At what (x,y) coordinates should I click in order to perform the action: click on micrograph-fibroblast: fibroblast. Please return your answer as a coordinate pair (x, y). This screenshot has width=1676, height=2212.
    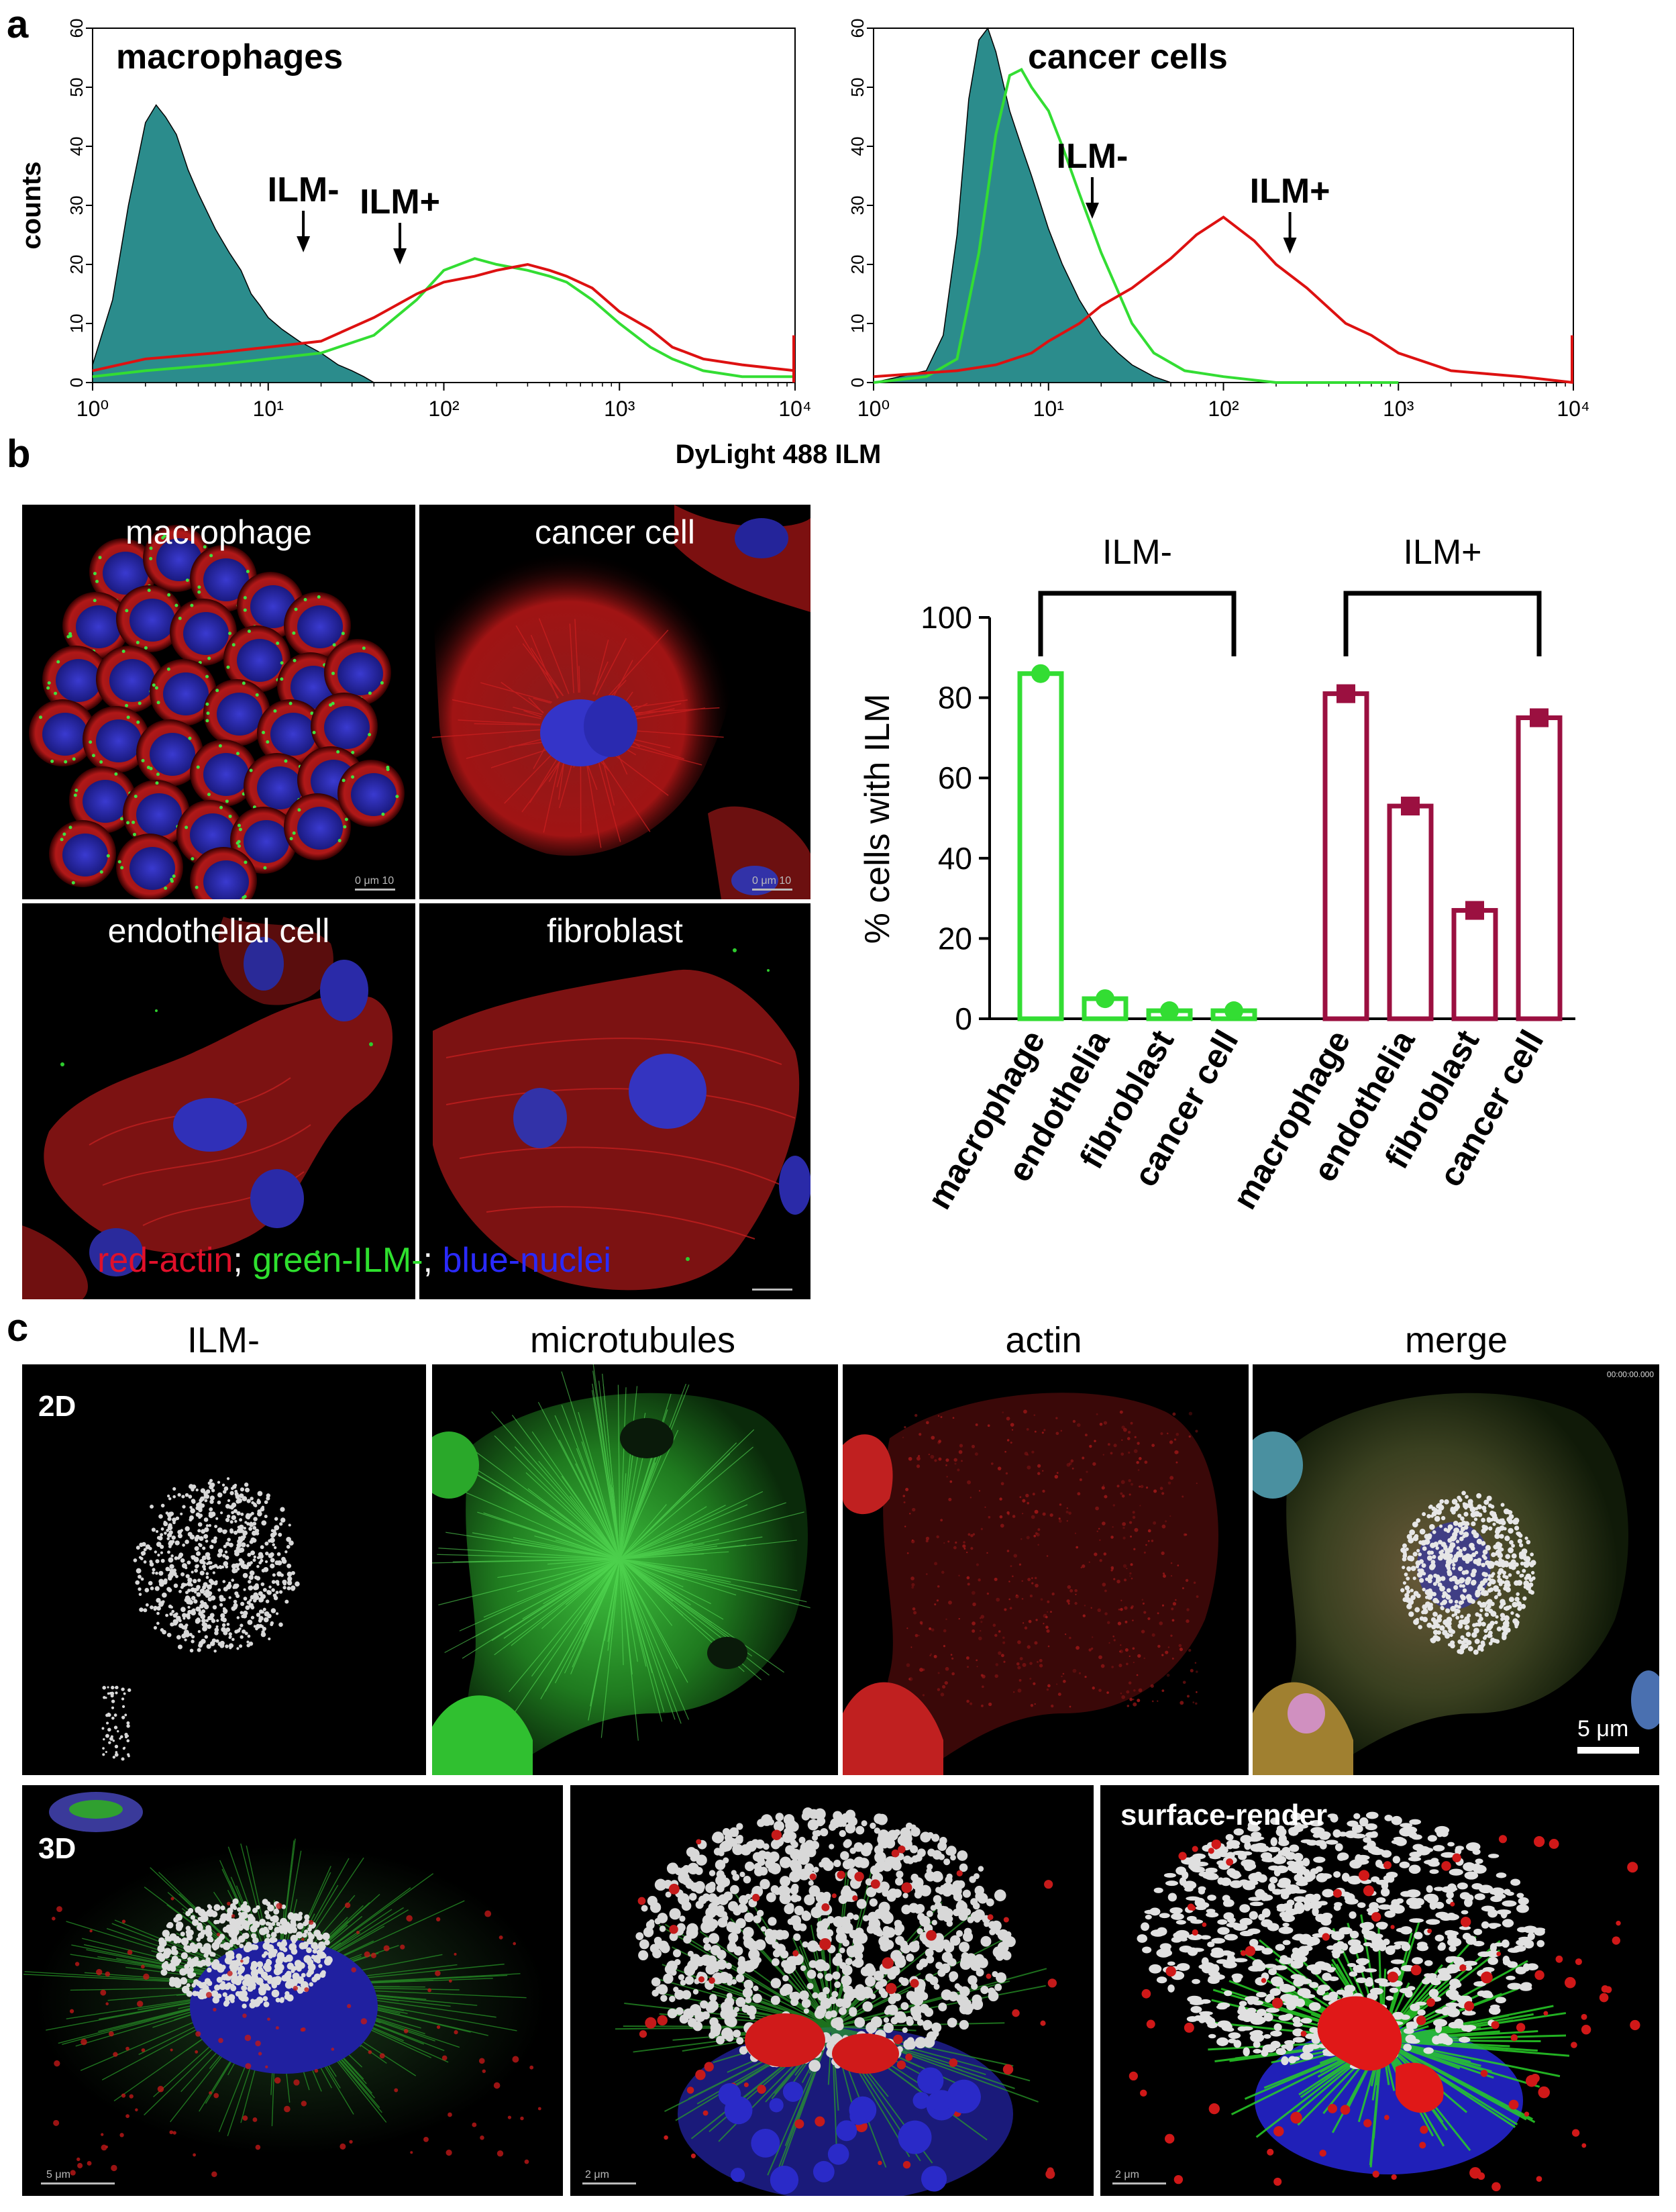
    Looking at the image, I should click on (615, 1101).